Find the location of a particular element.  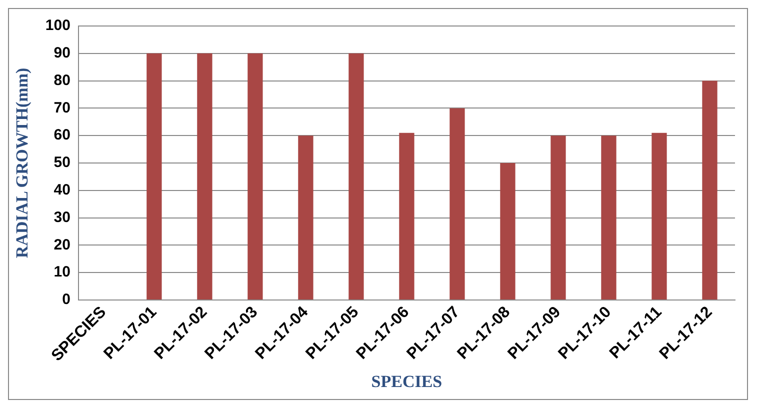

y-tick-label: 70 is located at coordinates (62, 107).